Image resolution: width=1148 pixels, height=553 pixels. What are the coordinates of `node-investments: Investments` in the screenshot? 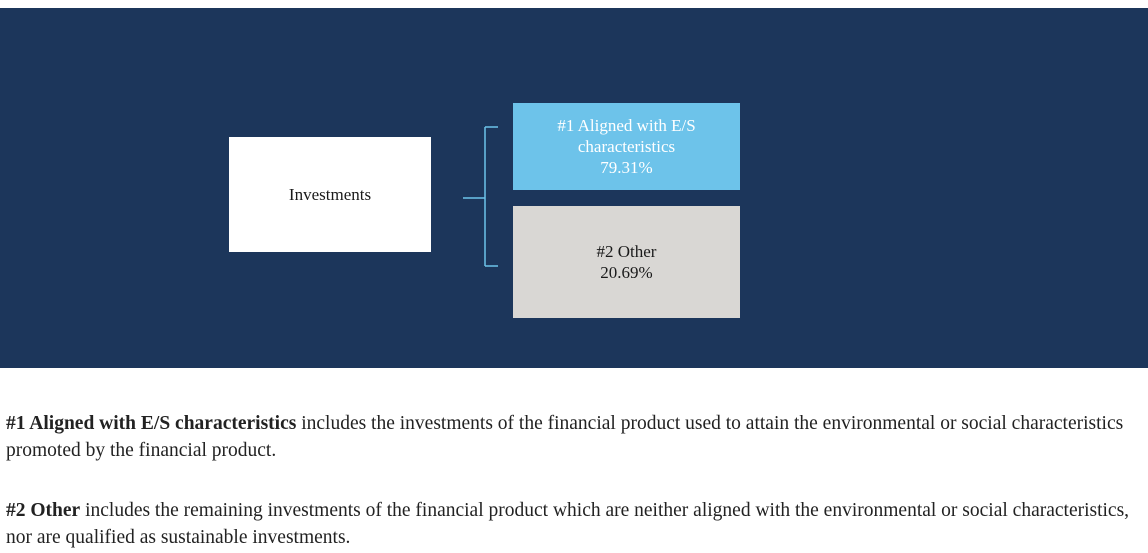 It's located at (330, 194).